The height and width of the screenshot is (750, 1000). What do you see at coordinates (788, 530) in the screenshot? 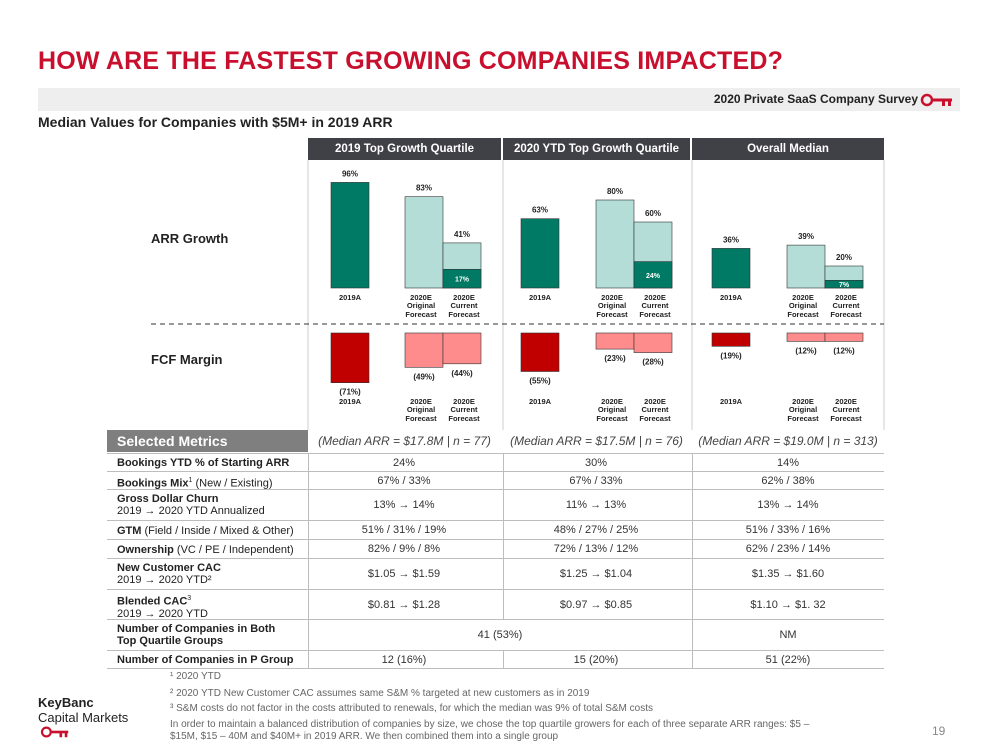
I see `metric-value: 51% / 33% / 16%` at bounding box center [788, 530].